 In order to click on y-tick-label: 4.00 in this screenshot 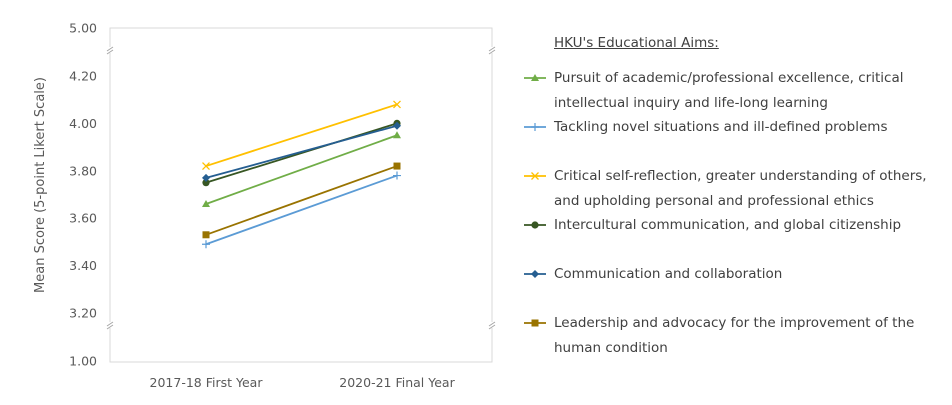, I will do `click(83, 123)`.